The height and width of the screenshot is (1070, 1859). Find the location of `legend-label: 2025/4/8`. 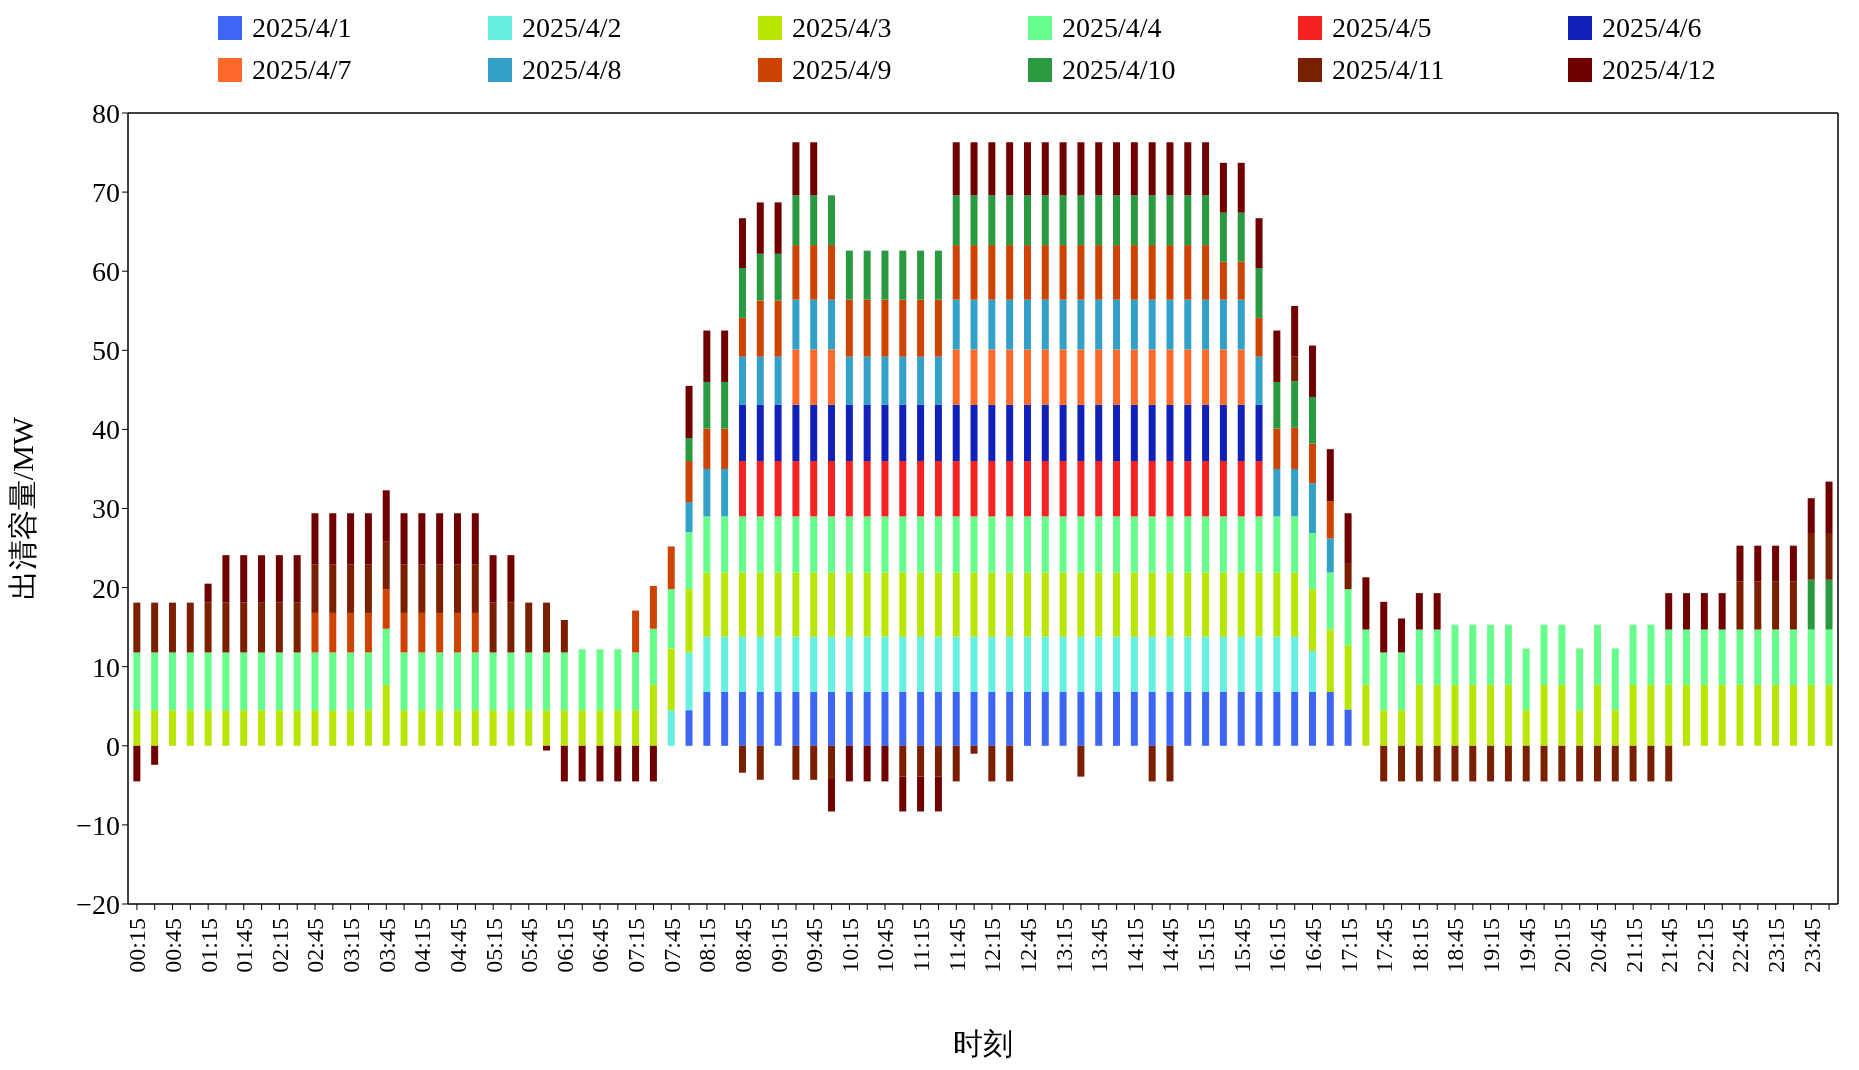

legend-label: 2025/4/8 is located at coordinates (572, 70).